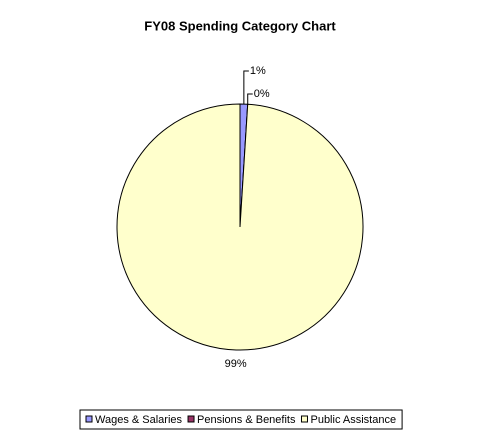 The width and height of the screenshot is (481, 440). I want to click on legend-label: Wages & Salaries, so click(139, 420).